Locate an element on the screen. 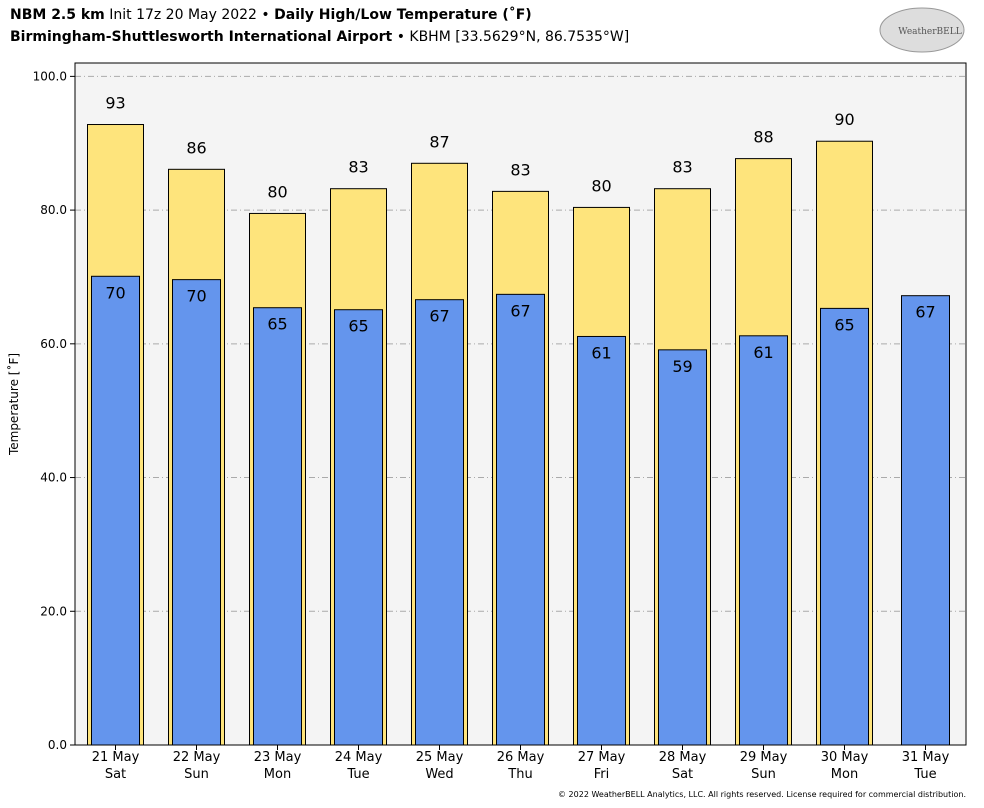 Image resolution: width=984 pixels, height=808 pixels. title-part: NBM 2.5 km is located at coordinates (57, 15).